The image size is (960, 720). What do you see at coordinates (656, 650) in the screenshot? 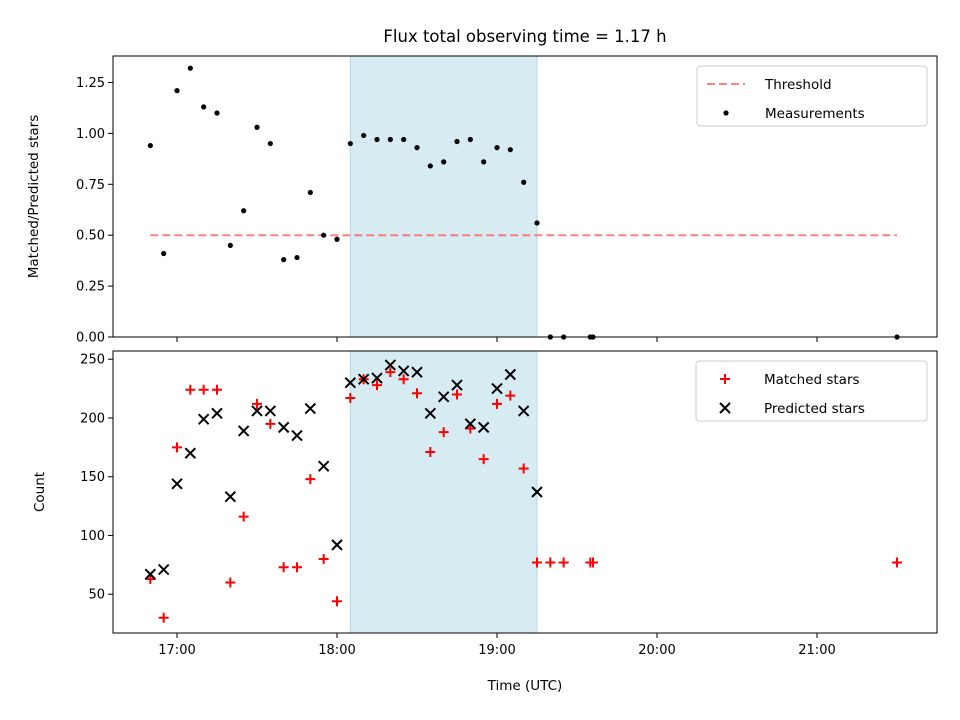
I see `x-tick-label: 20:00` at bounding box center [656, 650].